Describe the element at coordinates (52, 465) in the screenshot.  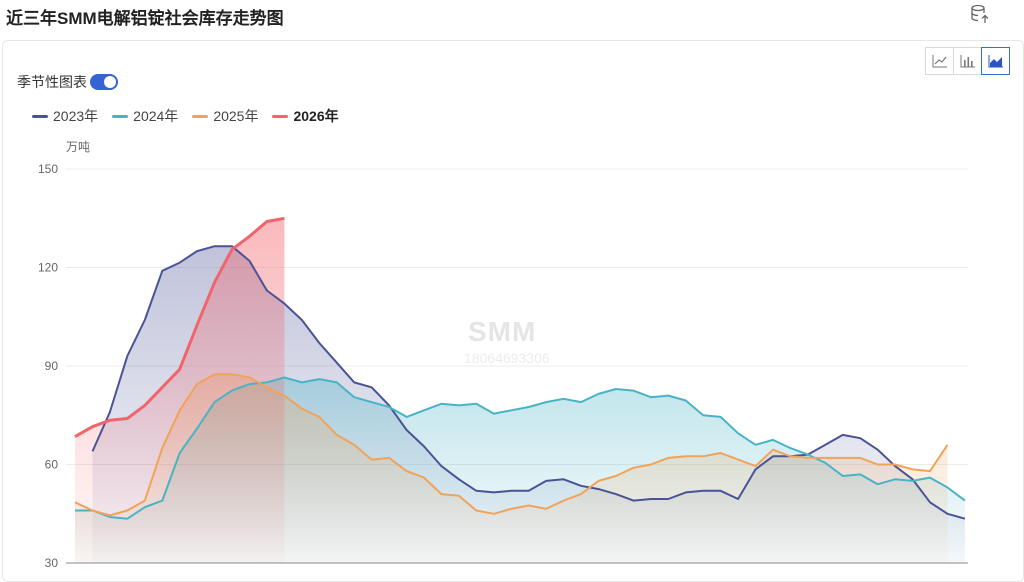
I see `y-tick-label: 60` at that location.